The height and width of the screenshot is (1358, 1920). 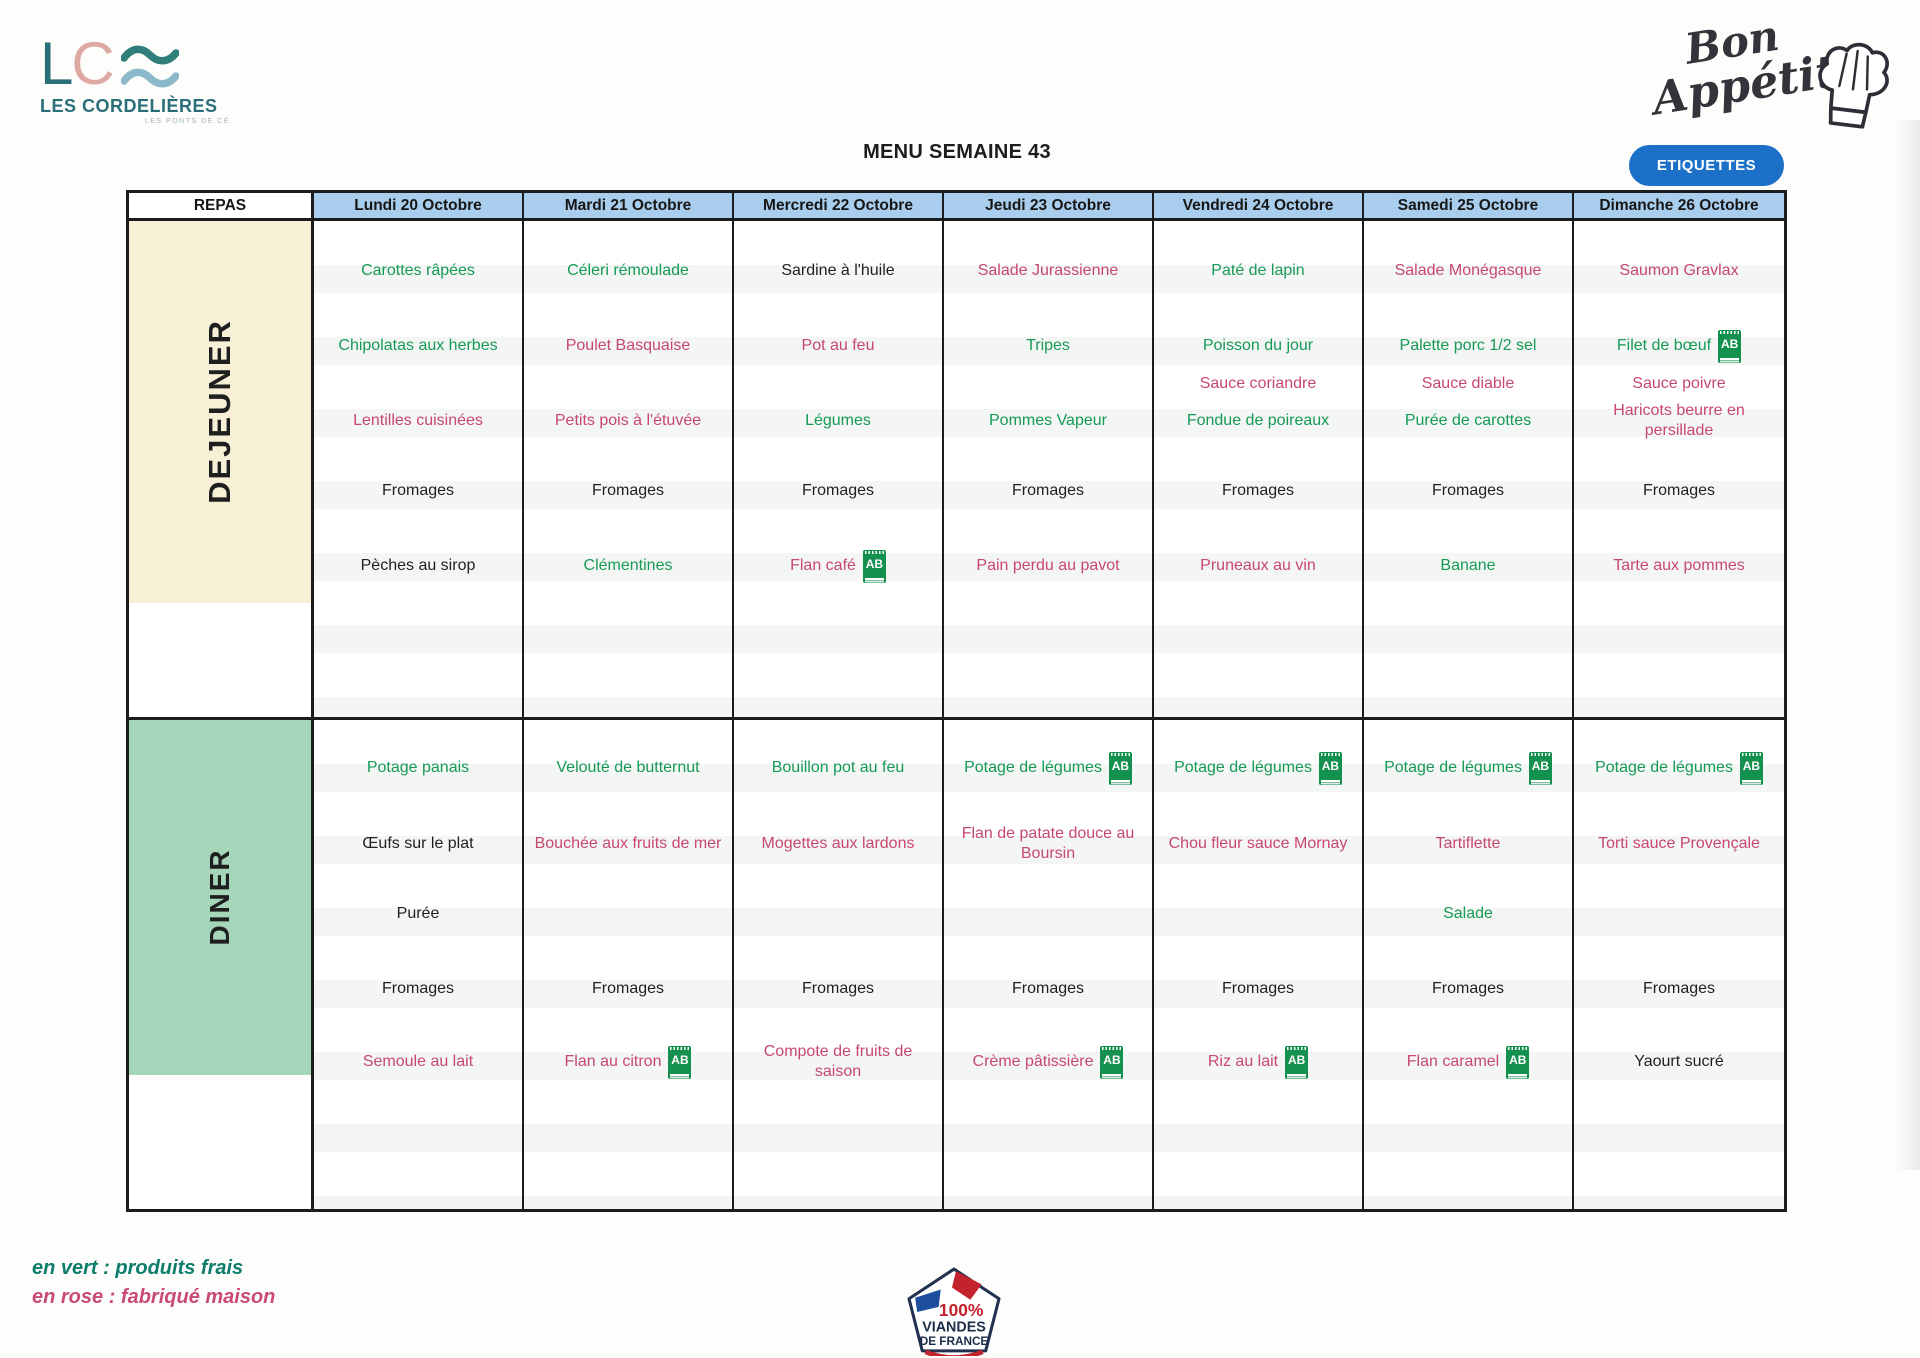 What do you see at coordinates (1048, 844) in the screenshot?
I see `menu-item: Flan de patate douce au Boursin` at bounding box center [1048, 844].